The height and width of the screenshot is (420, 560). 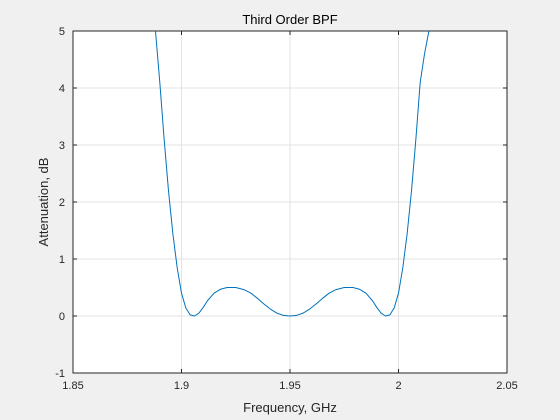 What do you see at coordinates (62, 89) in the screenshot?
I see `y-tick-label: 4` at bounding box center [62, 89].